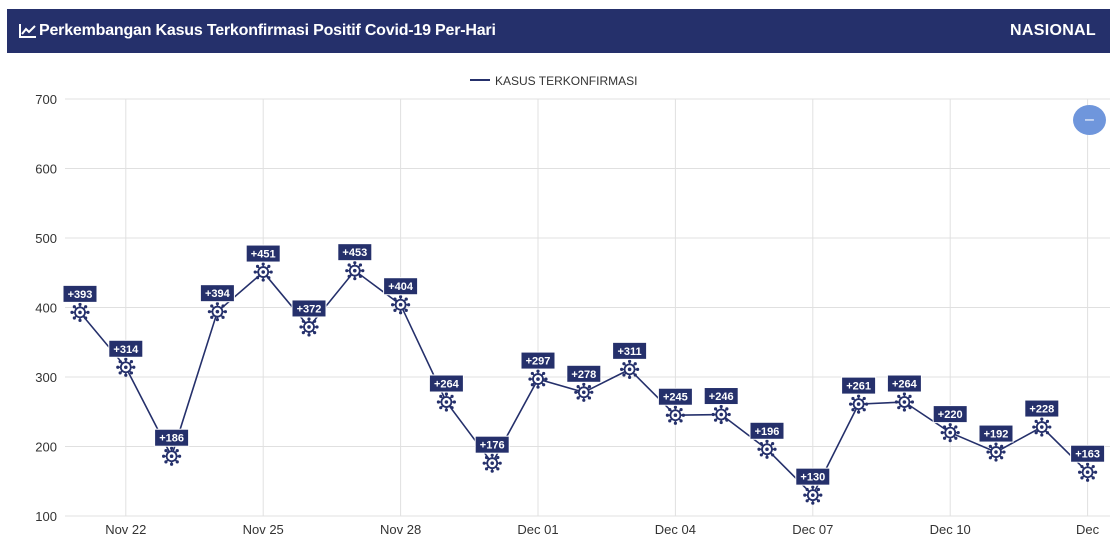 This screenshot has width=1117, height=557. What do you see at coordinates (566, 81) in the screenshot?
I see `legend-label: KASUS TERKONFIRMASI` at bounding box center [566, 81].